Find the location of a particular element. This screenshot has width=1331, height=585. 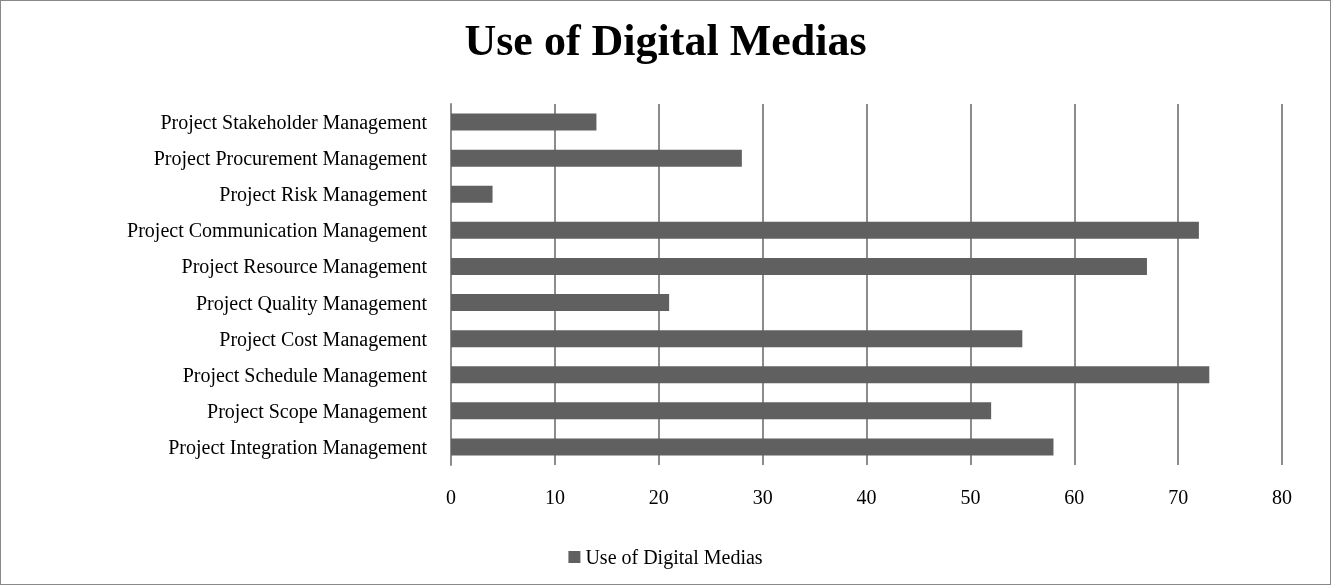

y-tick-label: Project Stakeholder Management is located at coordinates (294, 123).